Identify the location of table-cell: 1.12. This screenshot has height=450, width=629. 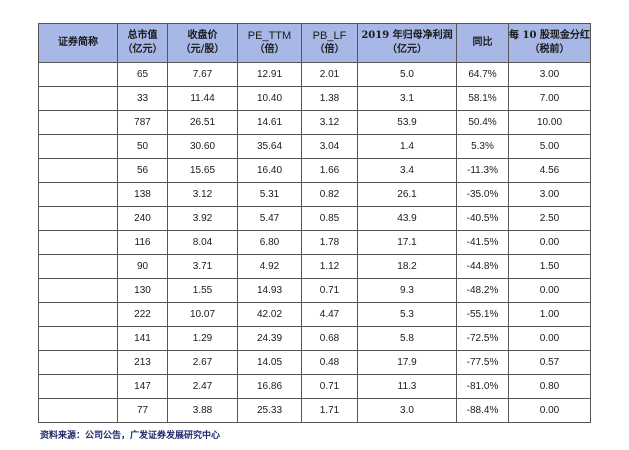
(329, 266).